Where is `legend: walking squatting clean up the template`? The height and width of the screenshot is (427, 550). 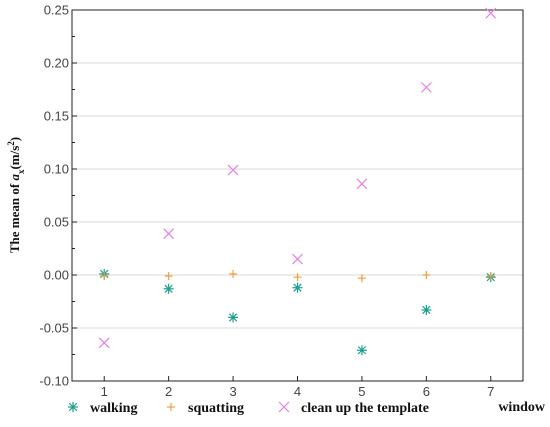 legend: walking squatting clean up the template is located at coordinates (248, 408).